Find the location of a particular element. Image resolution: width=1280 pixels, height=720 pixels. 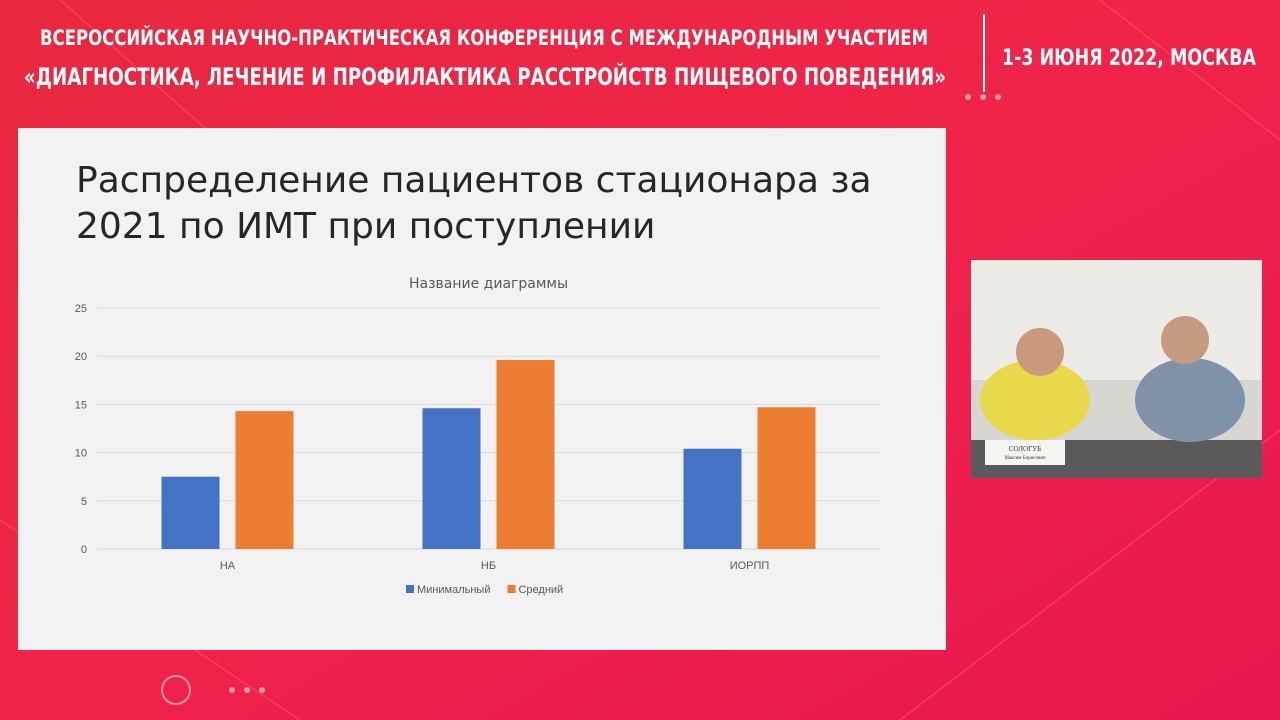

decor-circle is located at coordinates (176, 690).